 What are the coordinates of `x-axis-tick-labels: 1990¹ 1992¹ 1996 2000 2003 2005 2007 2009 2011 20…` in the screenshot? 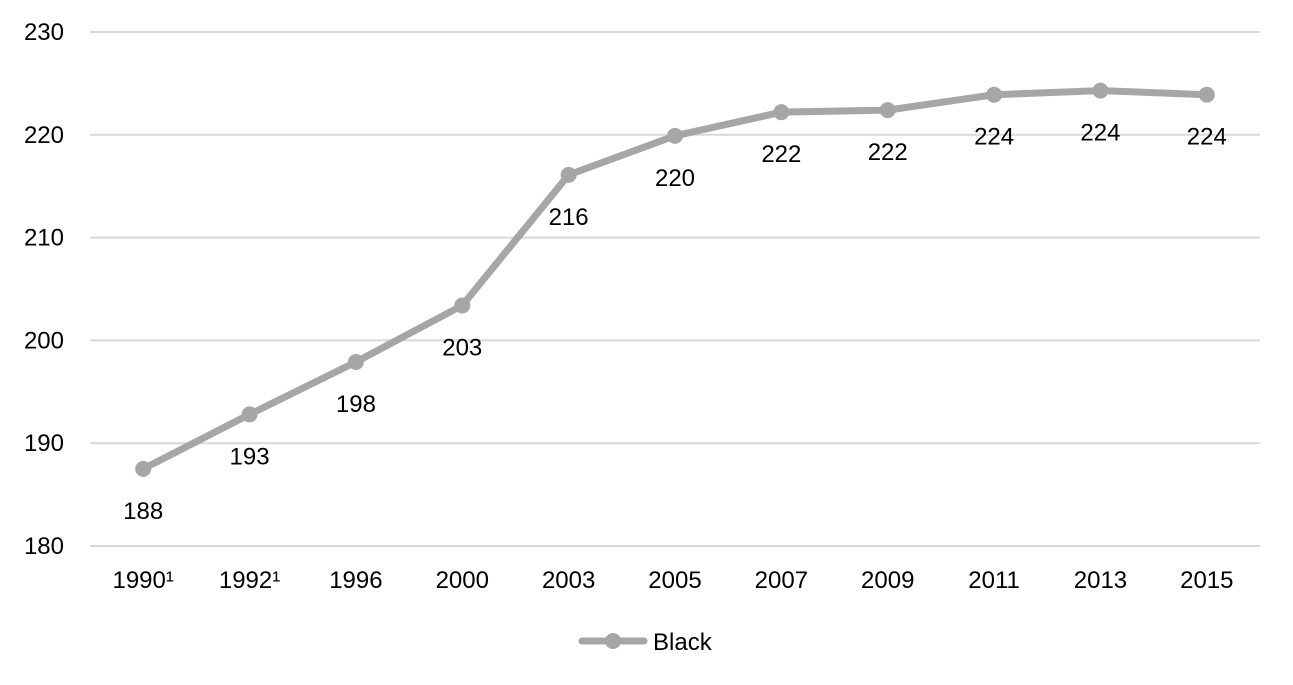 It's located at (672, 580).